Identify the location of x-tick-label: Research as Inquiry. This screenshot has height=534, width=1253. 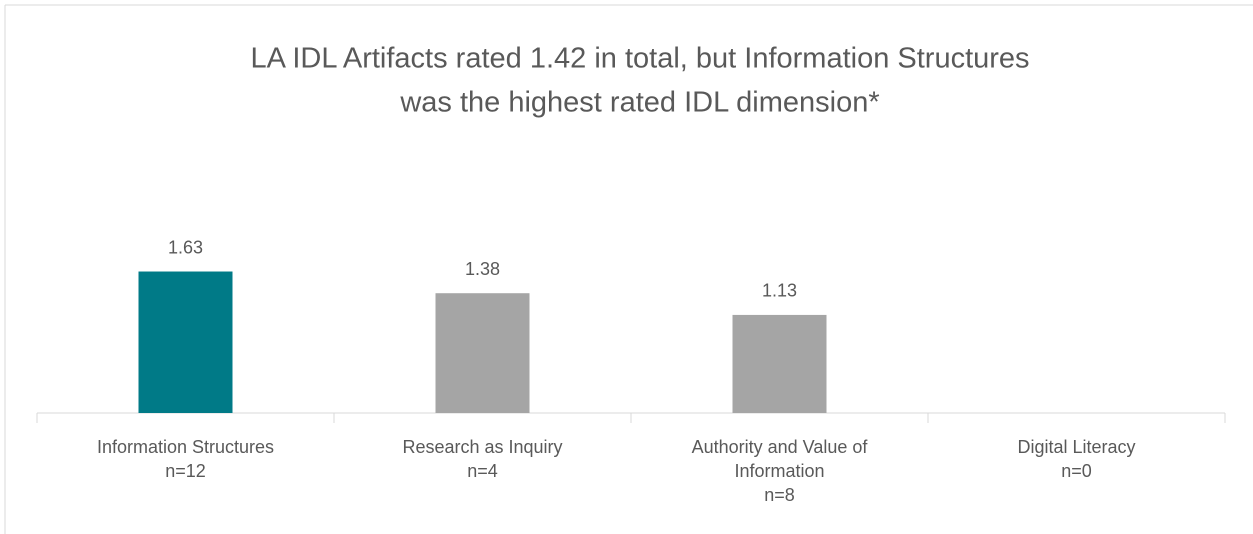
(482, 447).